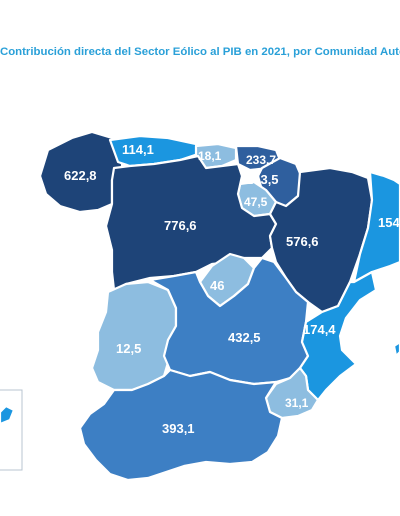  I want to click on region-extremadura, so click(134, 336).